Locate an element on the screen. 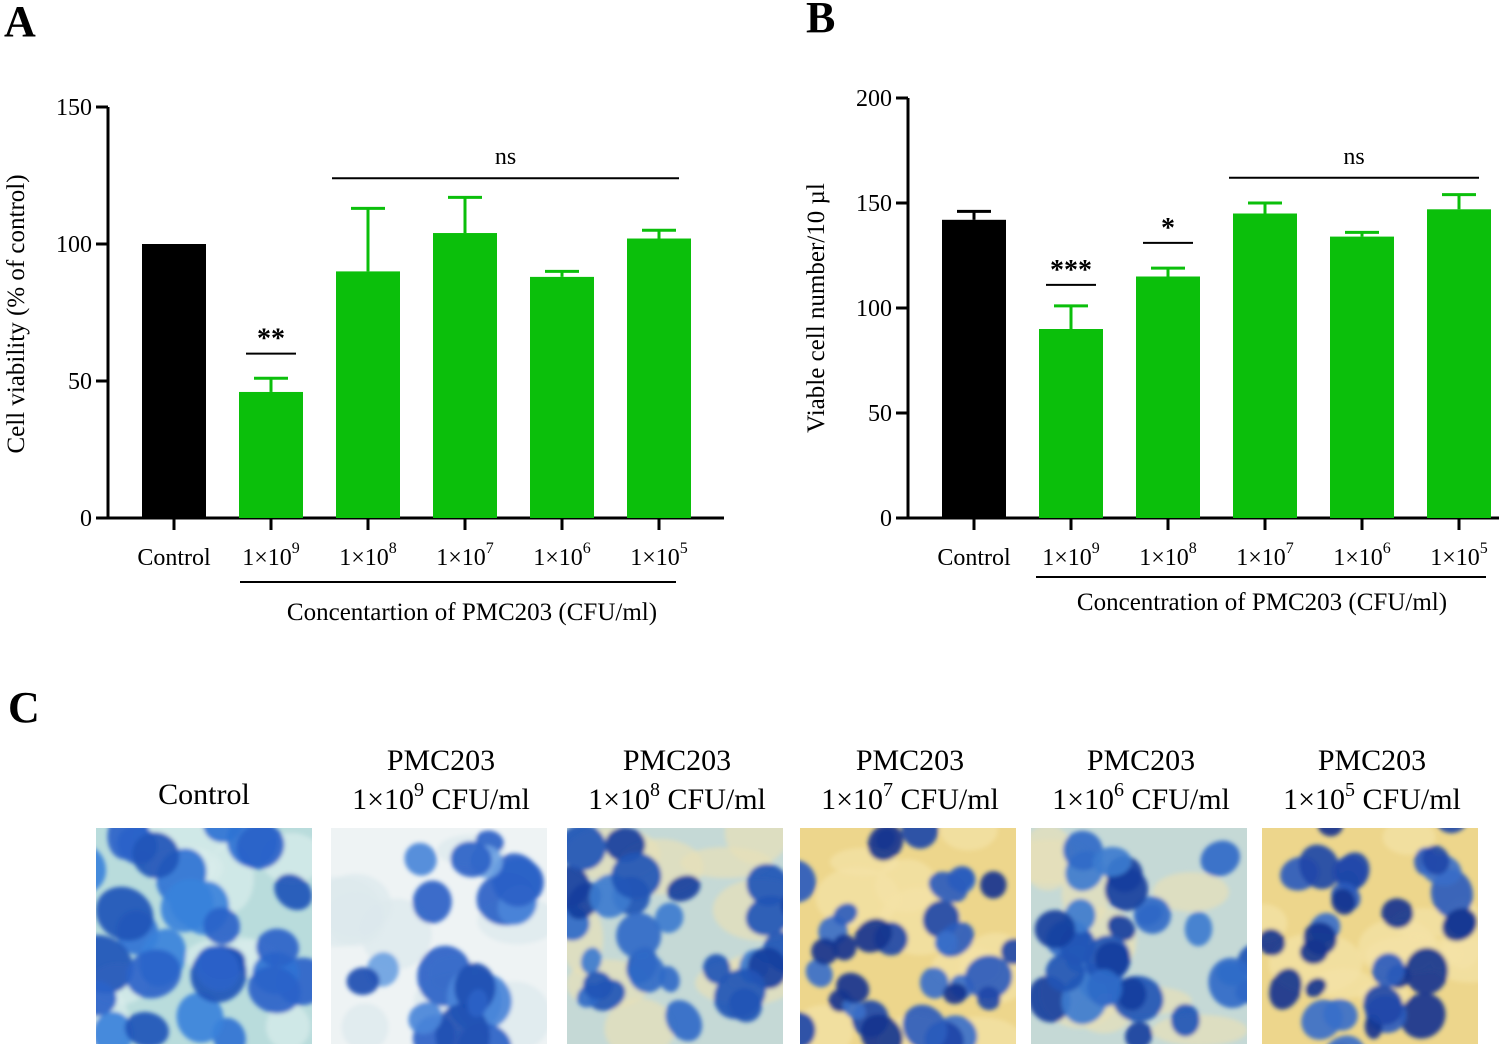 The height and width of the screenshot is (1055, 1499). micrograph-concentration: 1×109 CFU/ml is located at coordinates (441, 797).